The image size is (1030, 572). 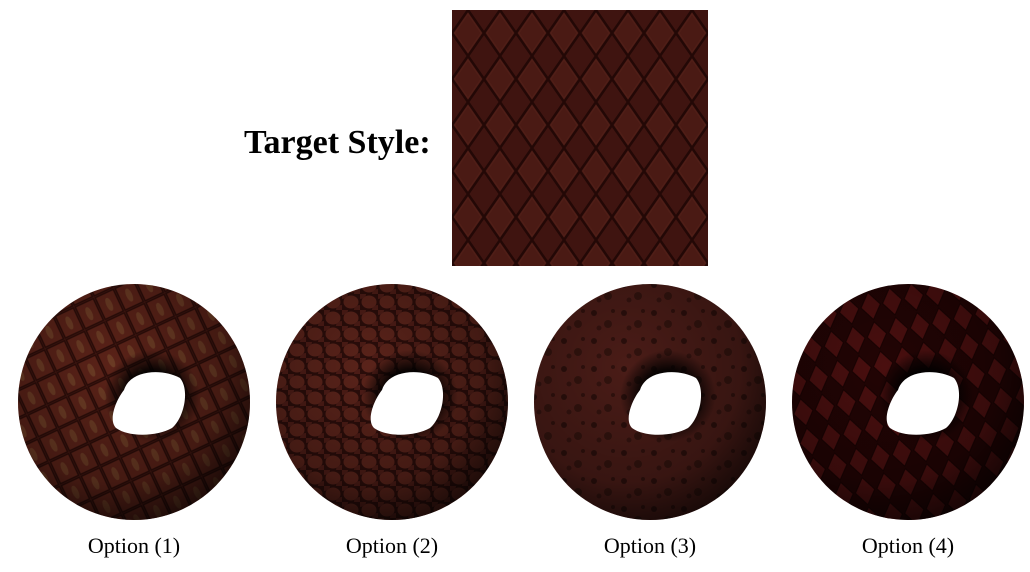 I want to click on option-4-torus, so click(x=908, y=403).